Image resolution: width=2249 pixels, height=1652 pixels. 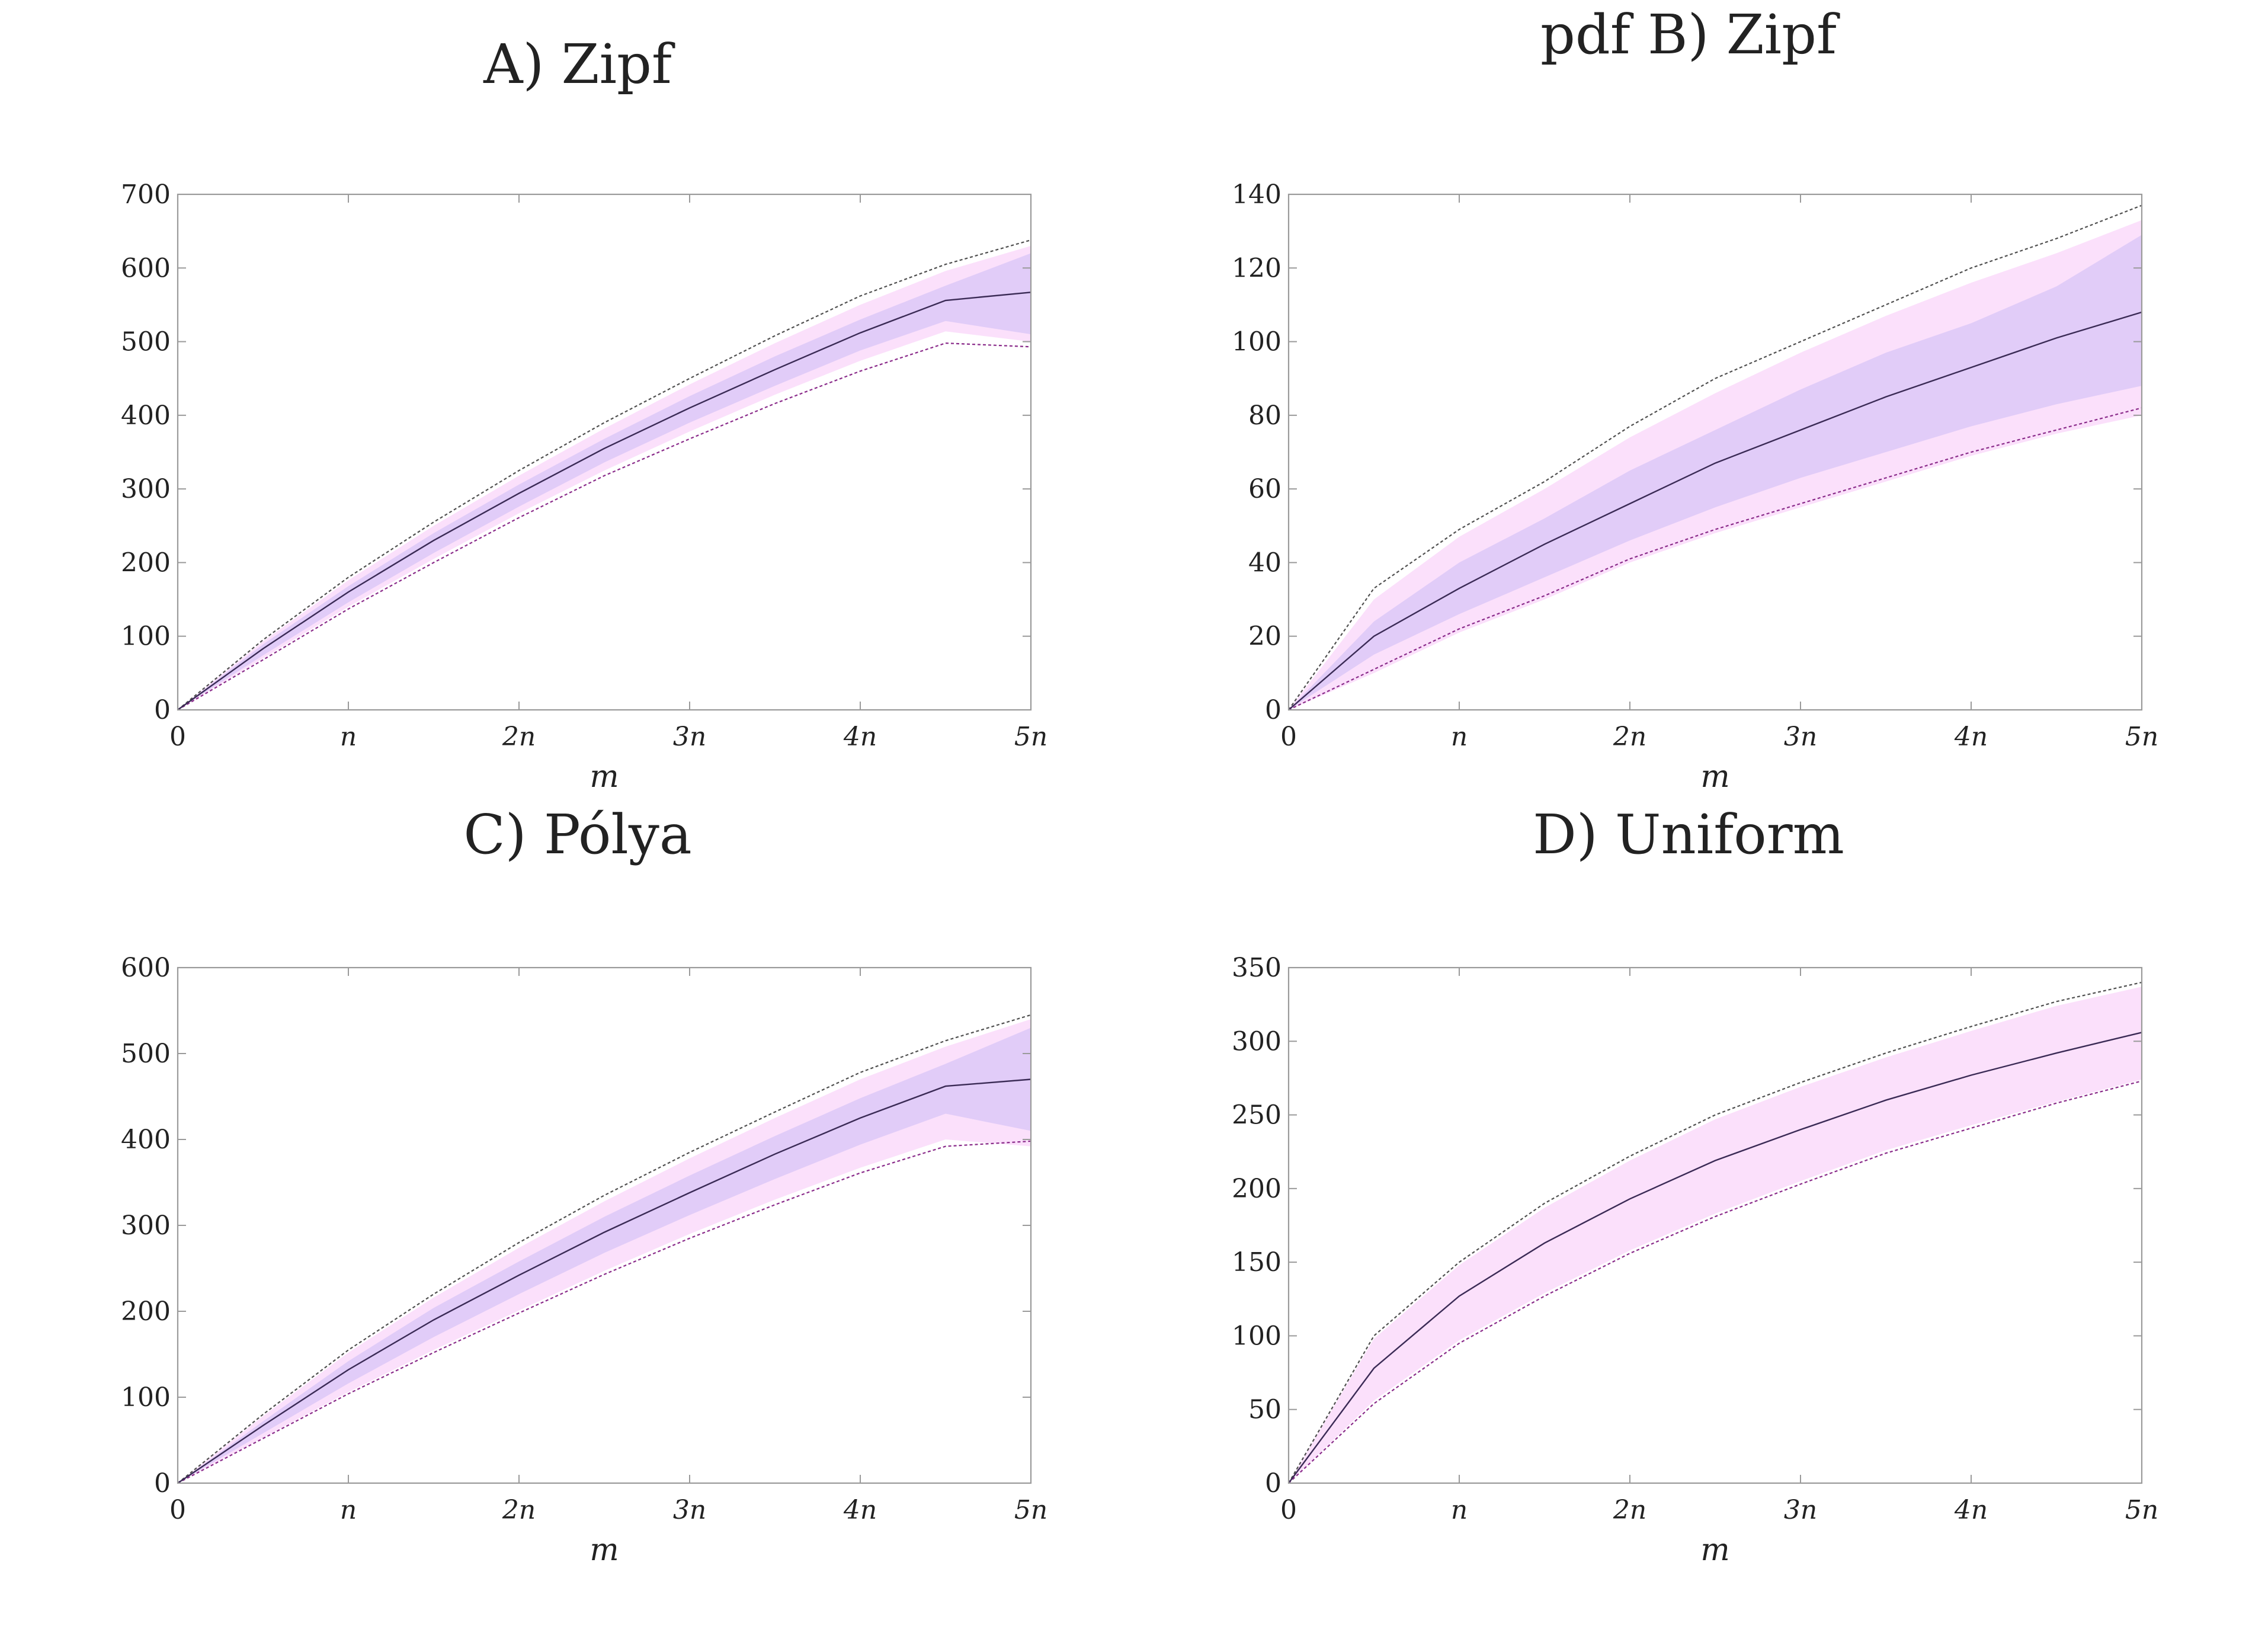 What do you see at coordinates (1690, 34) in the screenshot?
I see `chart-title: pdf B) Zipf` at bounding box center [1690, 34].